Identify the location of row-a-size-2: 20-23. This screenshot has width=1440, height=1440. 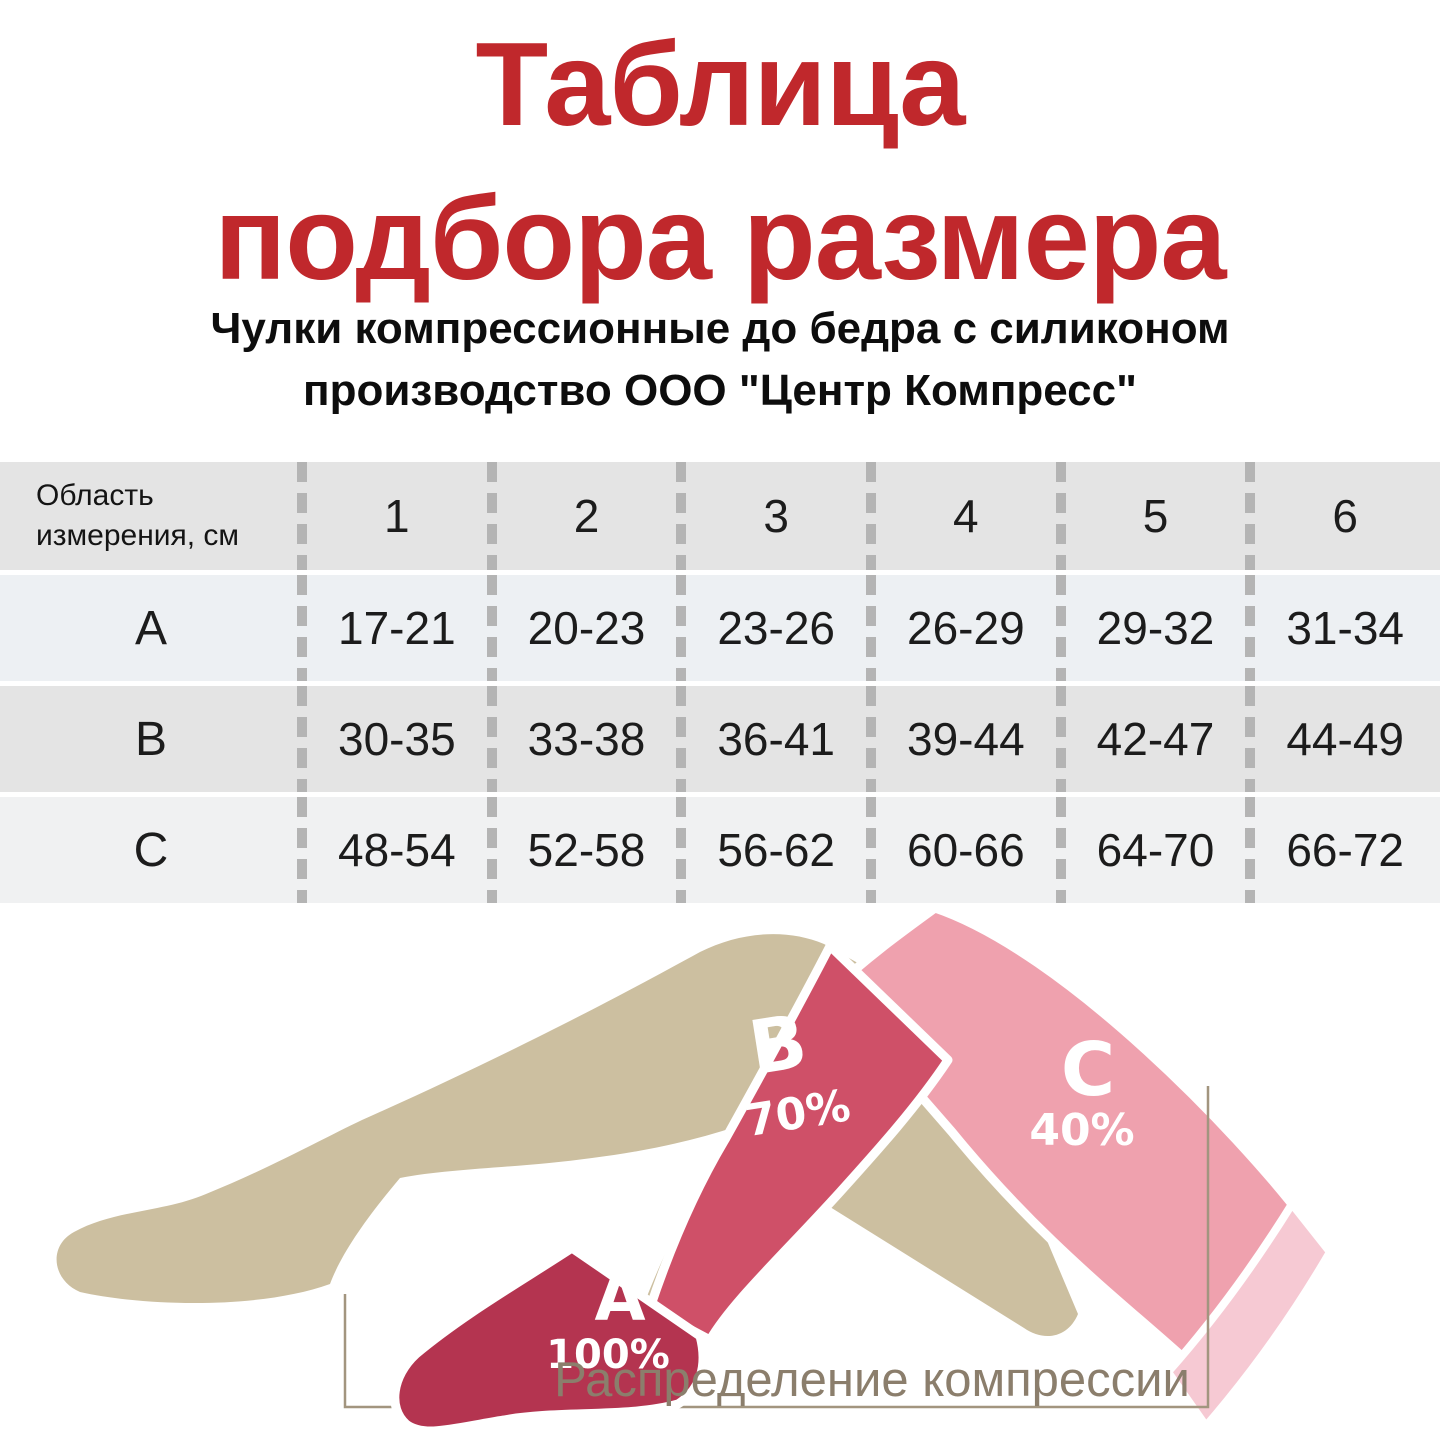
(588, 628).